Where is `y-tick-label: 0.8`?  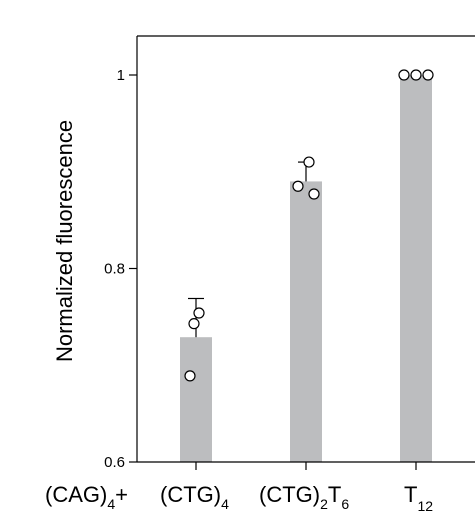
y-tick-label: 0.8 is located at coordinates (114, 269).